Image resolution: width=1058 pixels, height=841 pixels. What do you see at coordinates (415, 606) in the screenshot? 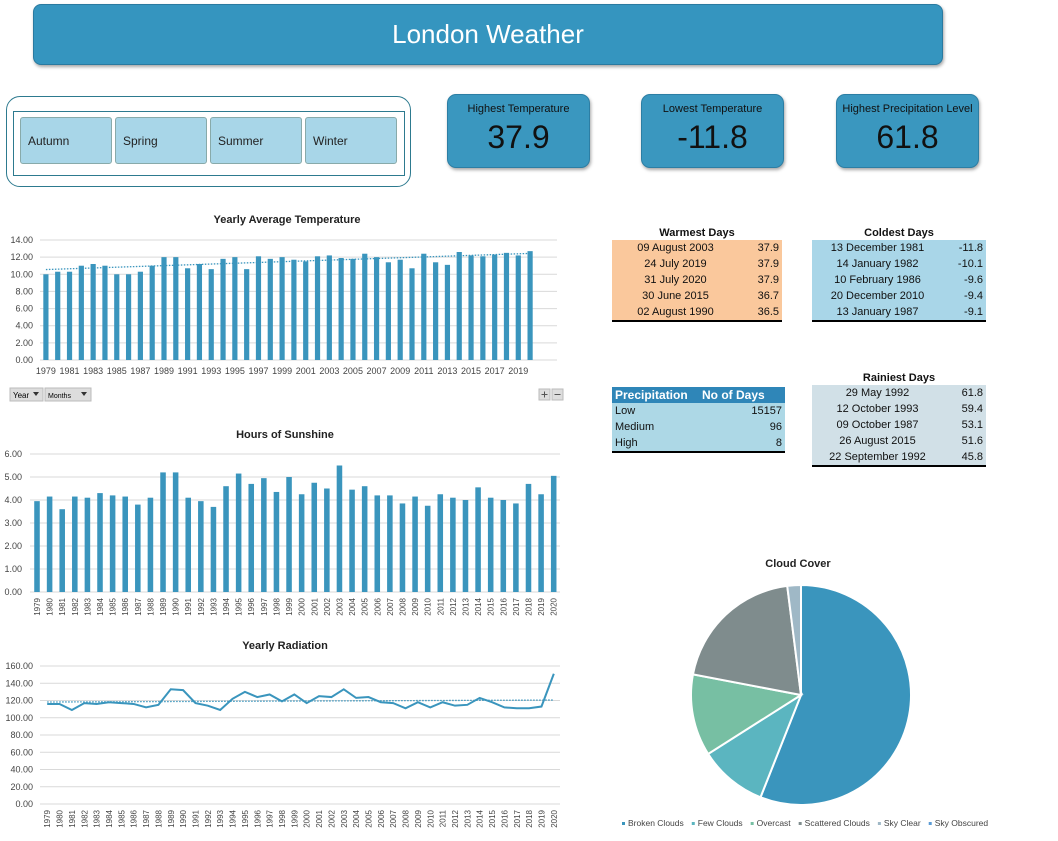
I see `x-tick-label: 2009` at bounding box center [415, 606].